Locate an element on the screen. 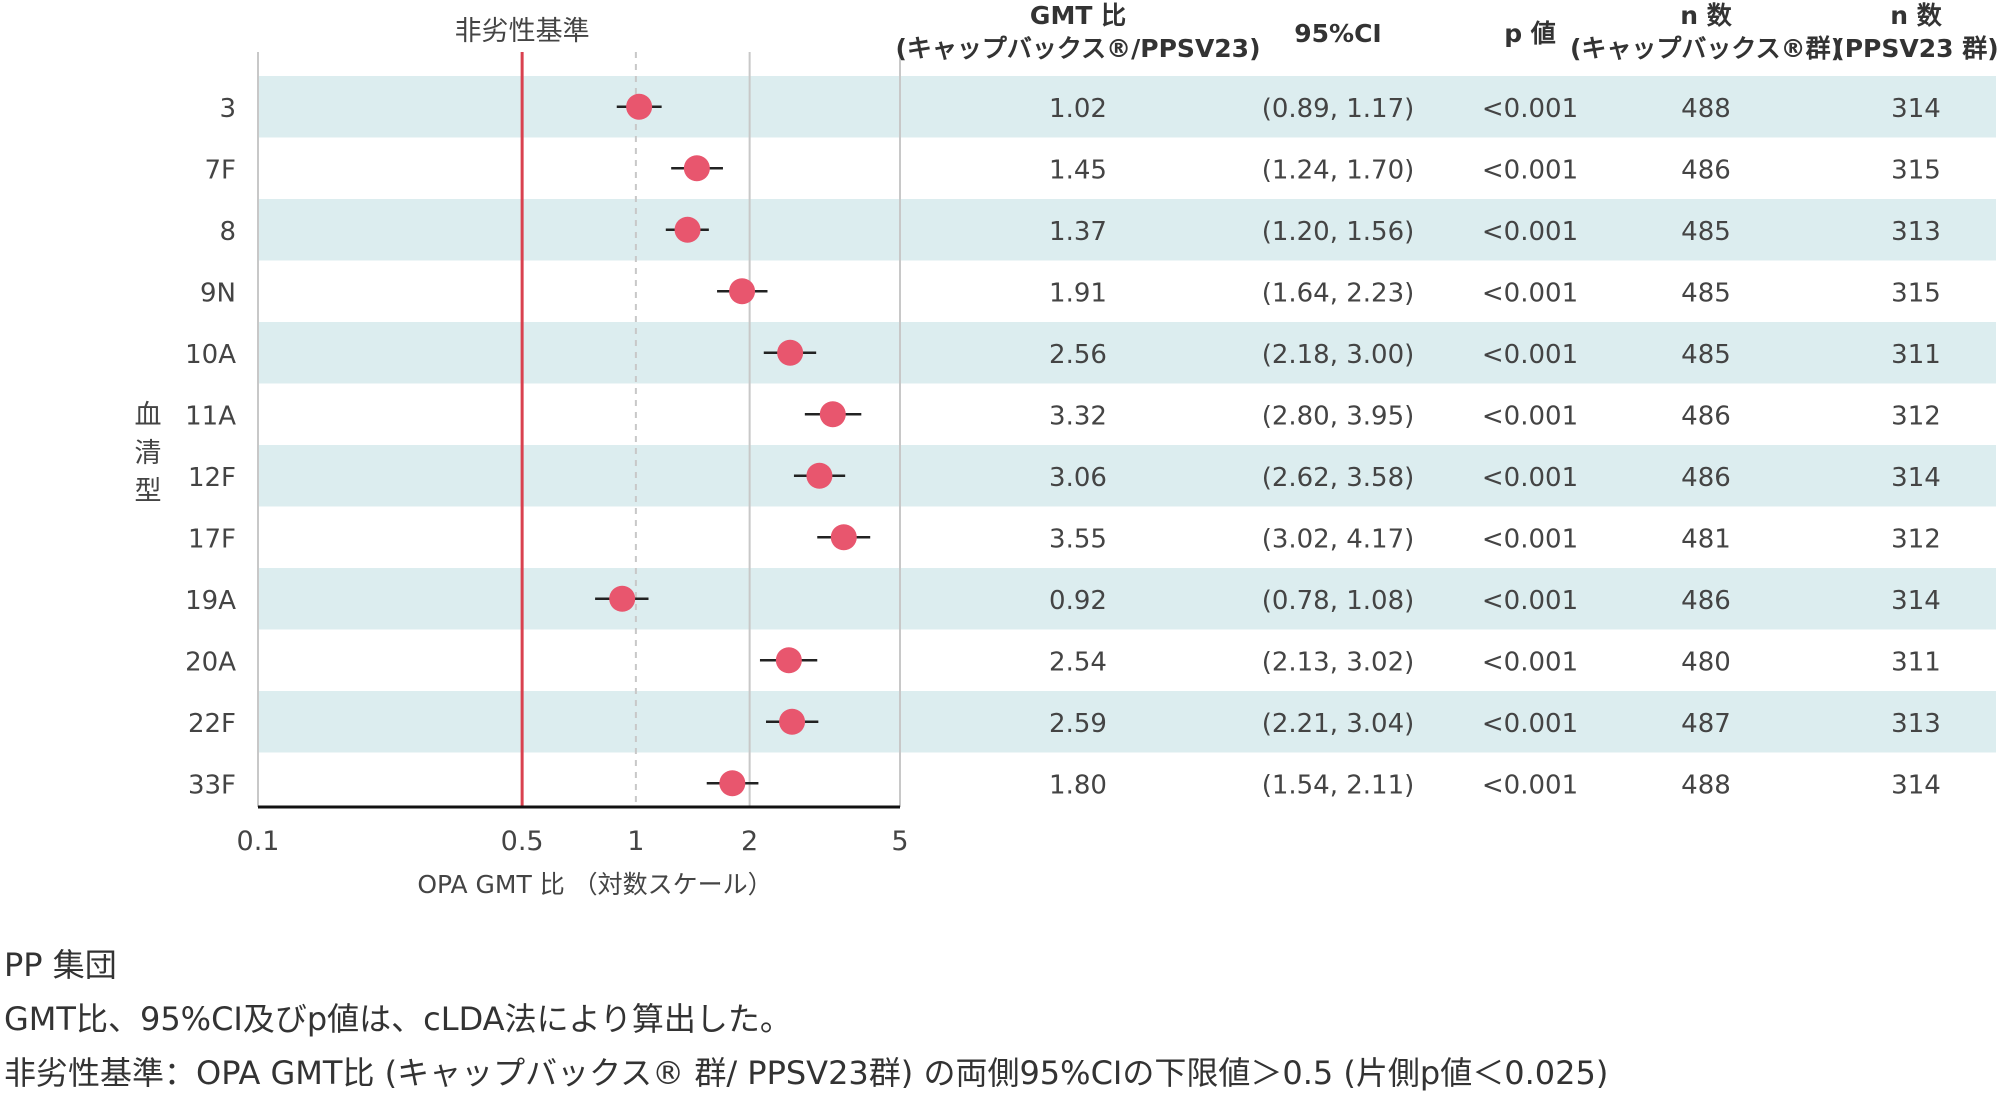 This screenshot has height=1094, width=2000. serotype-label: 10A is located at coordinates (210, 355).